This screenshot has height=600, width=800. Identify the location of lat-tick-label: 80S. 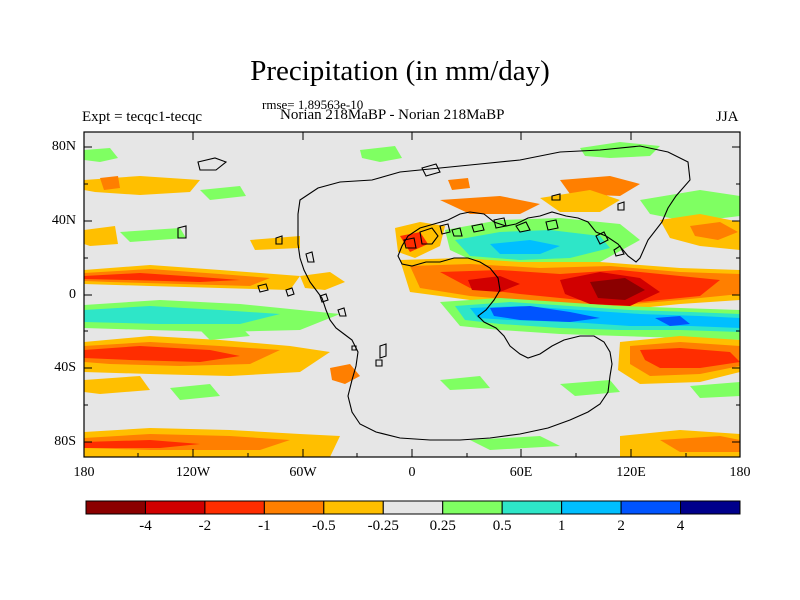
(65, 441).